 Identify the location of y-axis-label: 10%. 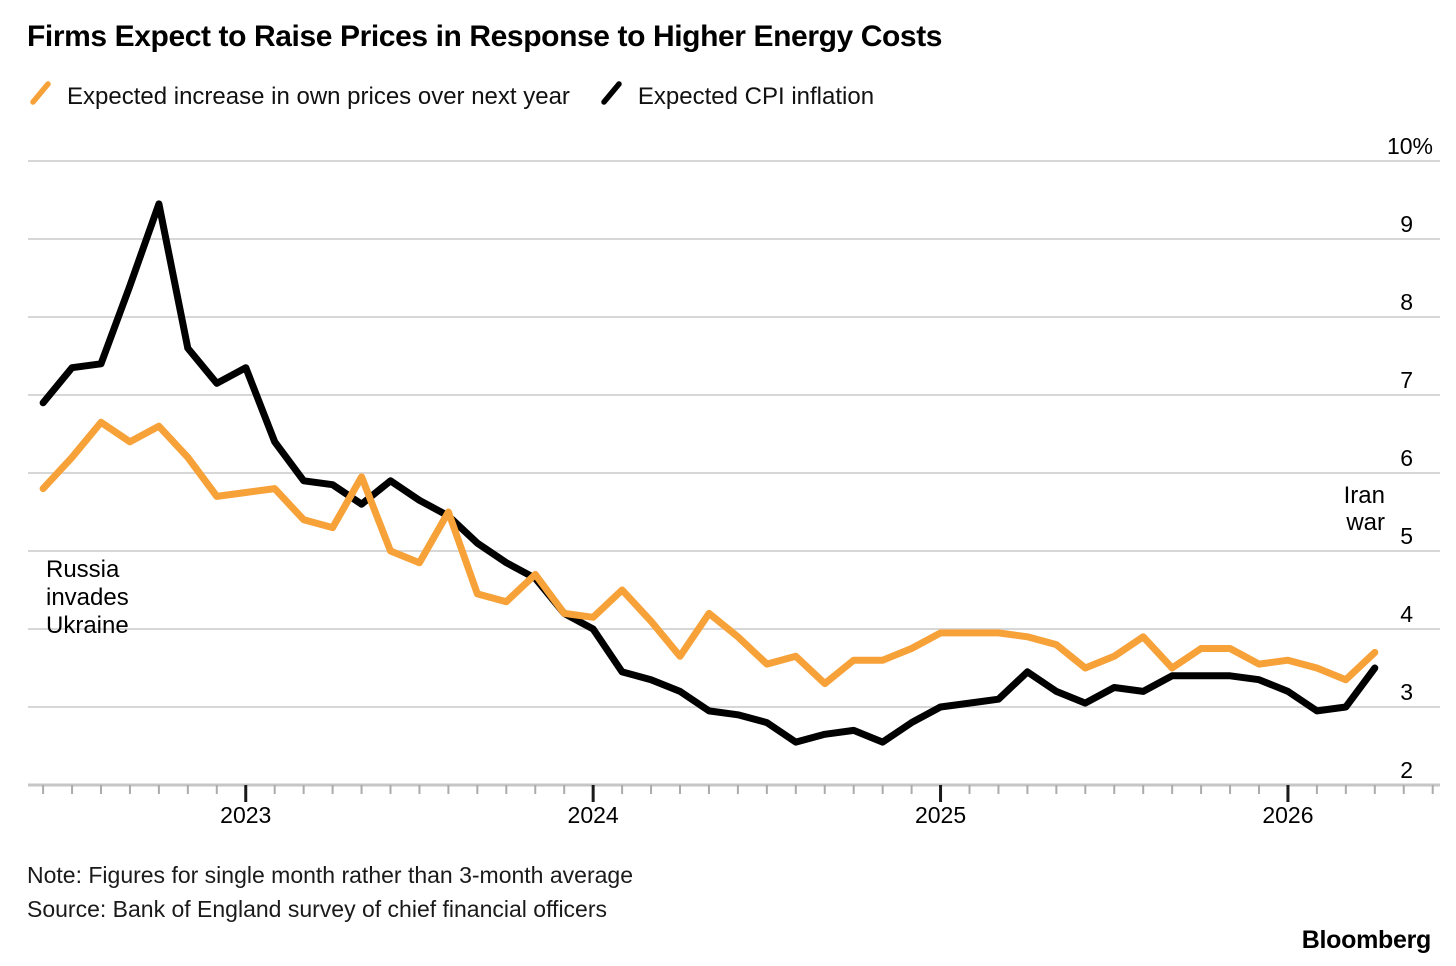
(1409, 146).